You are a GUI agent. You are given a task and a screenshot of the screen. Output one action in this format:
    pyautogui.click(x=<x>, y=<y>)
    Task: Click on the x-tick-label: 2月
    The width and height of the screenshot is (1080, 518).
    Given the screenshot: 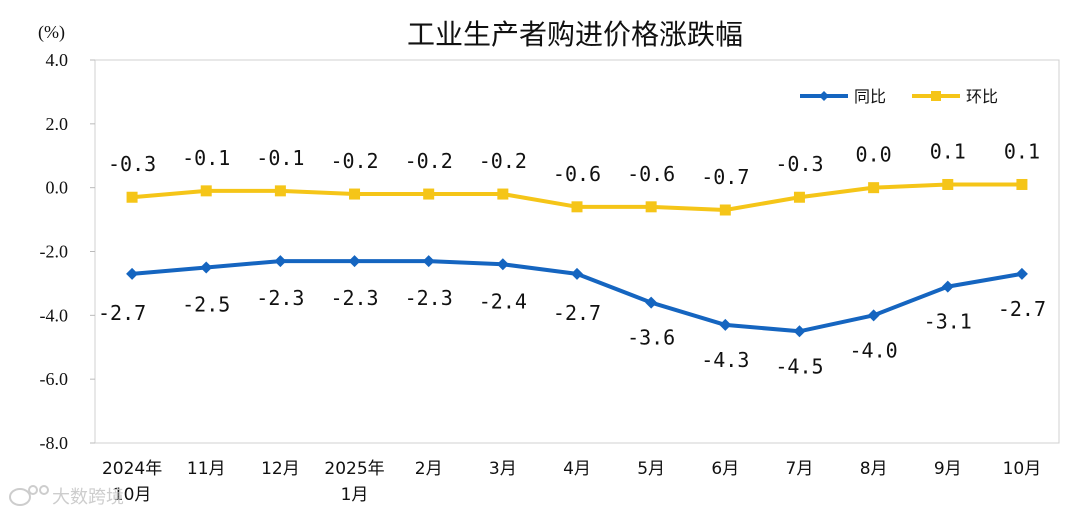 What is the action you would take?
    pyautogui.click(x=429, y=469)
    